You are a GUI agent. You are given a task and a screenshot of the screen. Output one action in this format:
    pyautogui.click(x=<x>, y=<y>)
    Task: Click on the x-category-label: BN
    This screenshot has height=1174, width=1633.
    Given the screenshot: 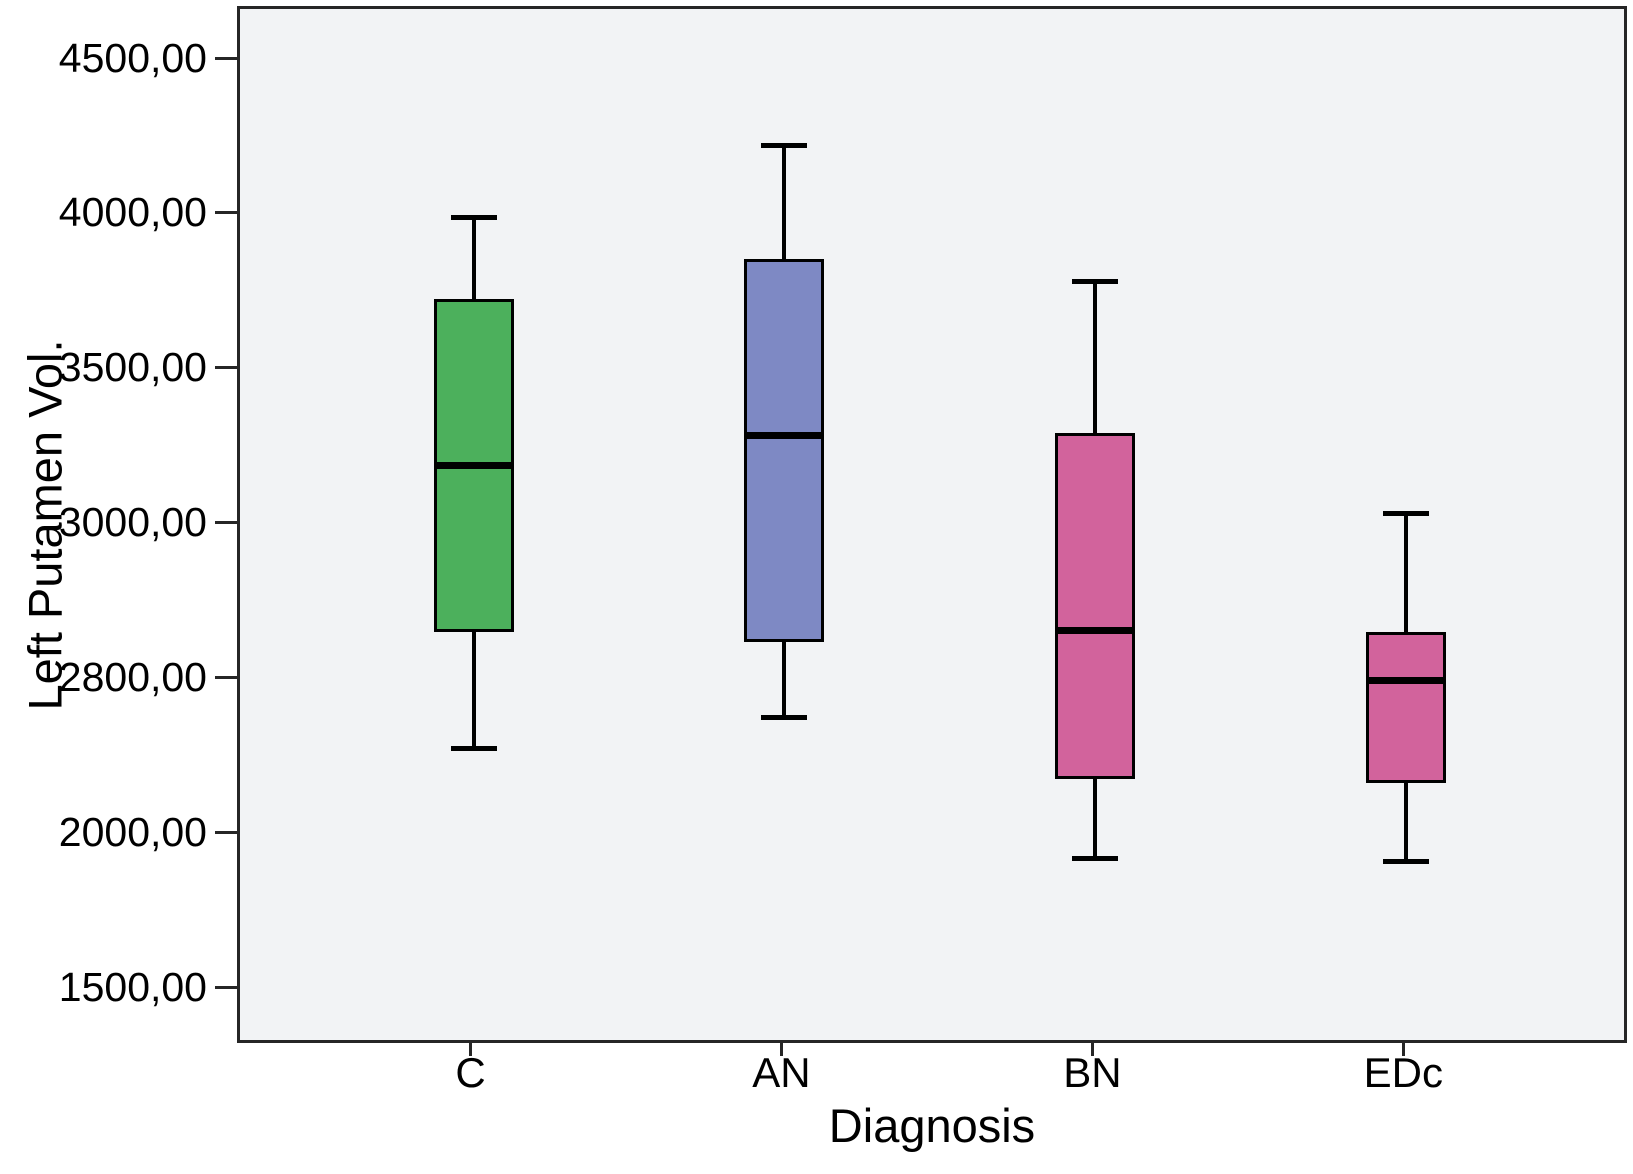 What is the action you would take?
    pyautogui.click(x=1092, y=1072)
    